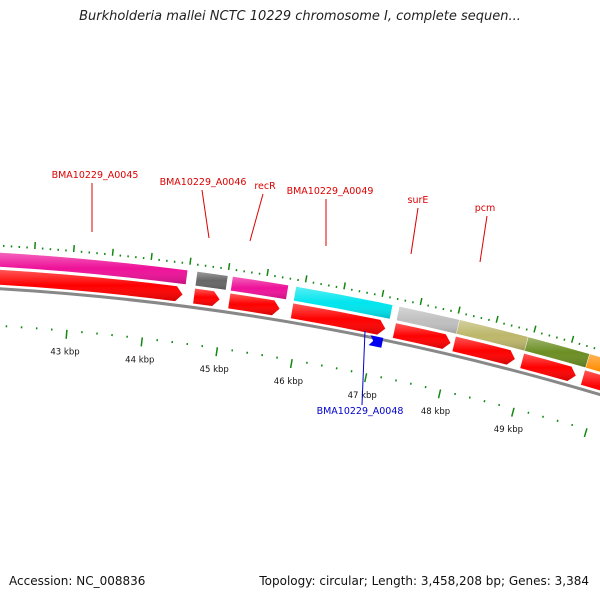  Describe the element at coordinates (64, 353) in the screenshot. I see `scale-label: 43 kbp` at that location.